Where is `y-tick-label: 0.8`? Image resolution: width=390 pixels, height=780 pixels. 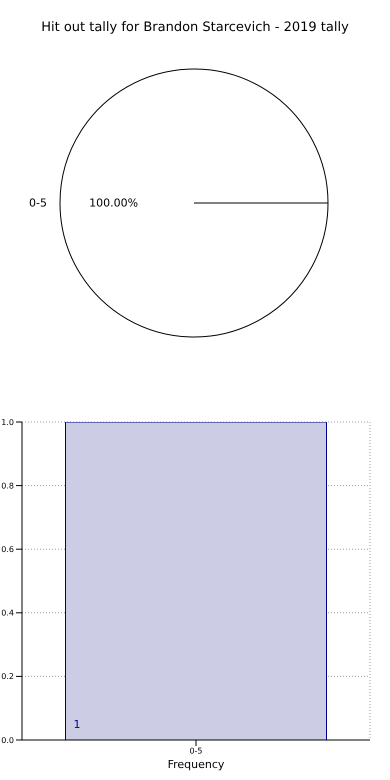
y-tick-label: 0.8 is located at coordinates (7, 485).